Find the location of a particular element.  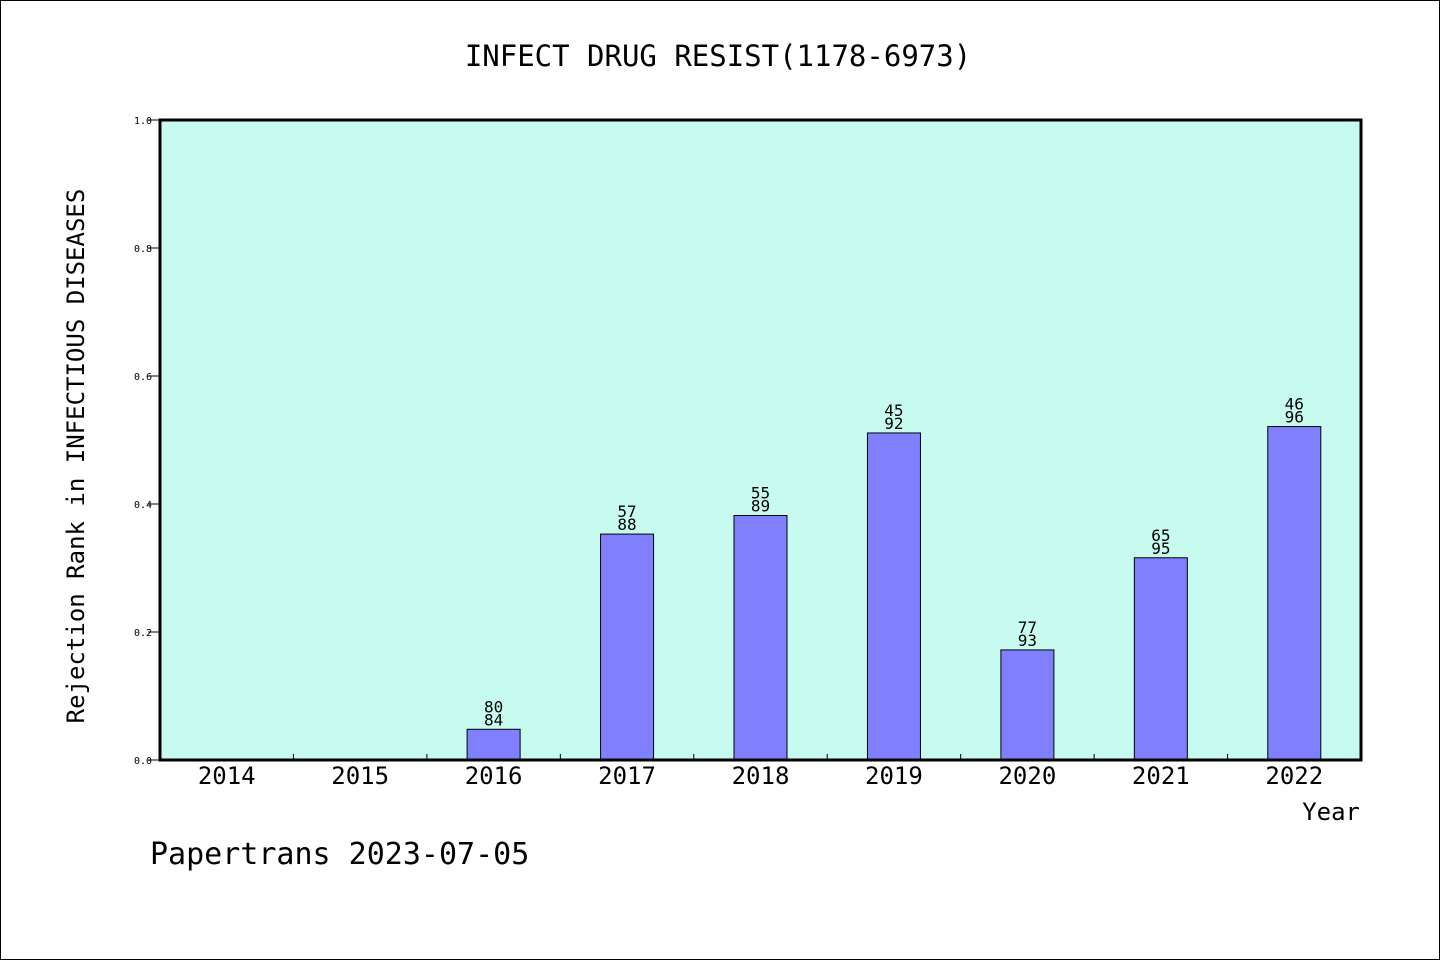

bar-2020 is located at coordinates (1027, 705).